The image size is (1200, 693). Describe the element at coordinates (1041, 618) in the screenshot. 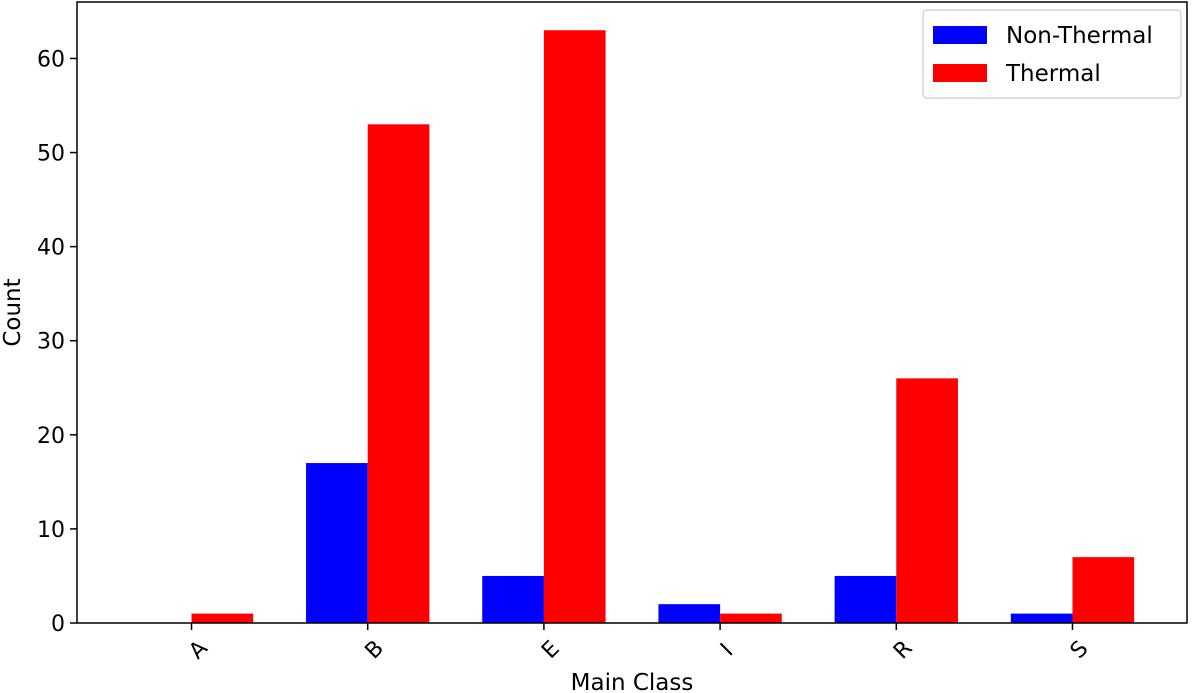

I see `bar-non-thermal-s` at that location.